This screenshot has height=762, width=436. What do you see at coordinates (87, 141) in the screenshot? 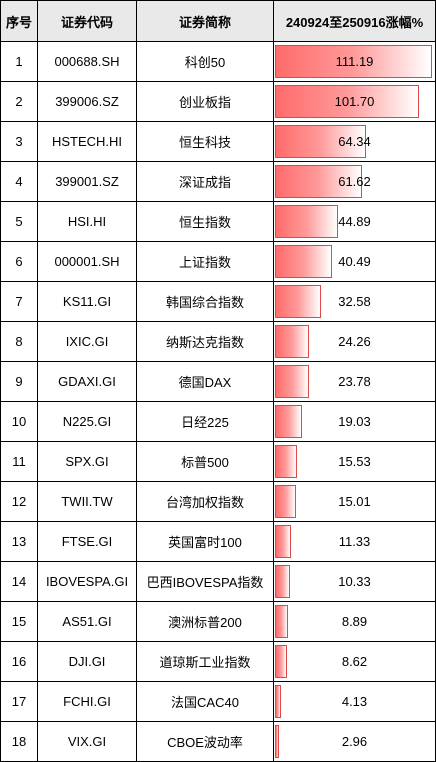
I see `cell-code: HSTECH.HI` at bounding box center [87, 141].